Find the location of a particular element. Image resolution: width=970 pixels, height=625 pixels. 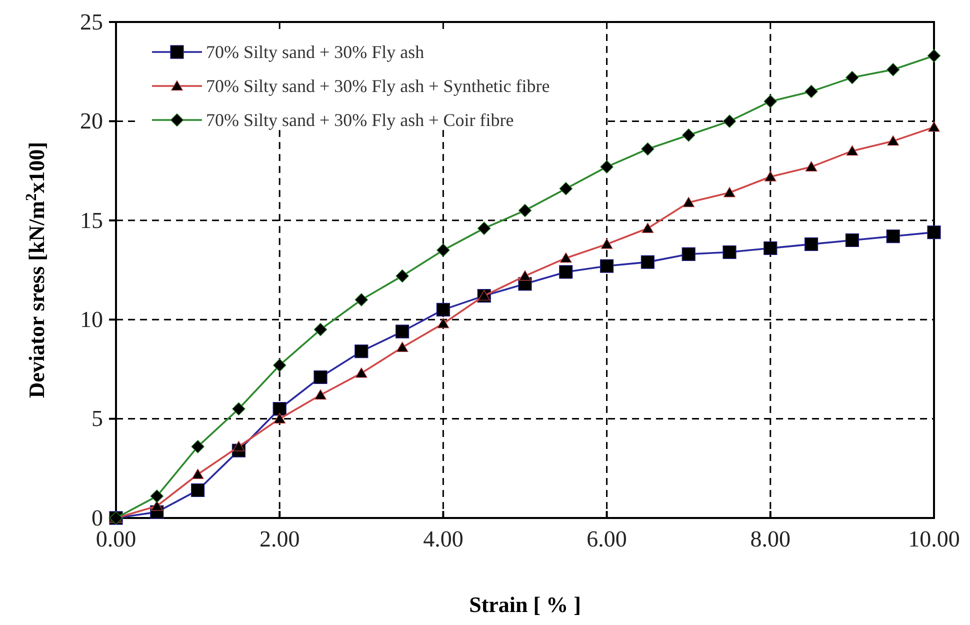

y-tick-label: 10 is located at coordinates (91, 319).